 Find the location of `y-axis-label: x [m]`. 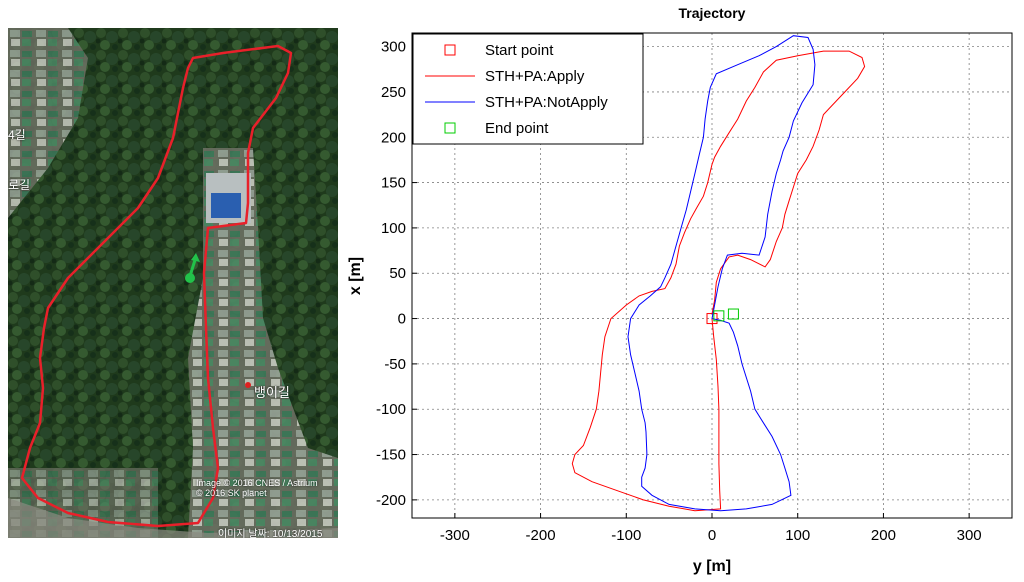

y-axis-label: x [m] is located at coordinates (355, 276).